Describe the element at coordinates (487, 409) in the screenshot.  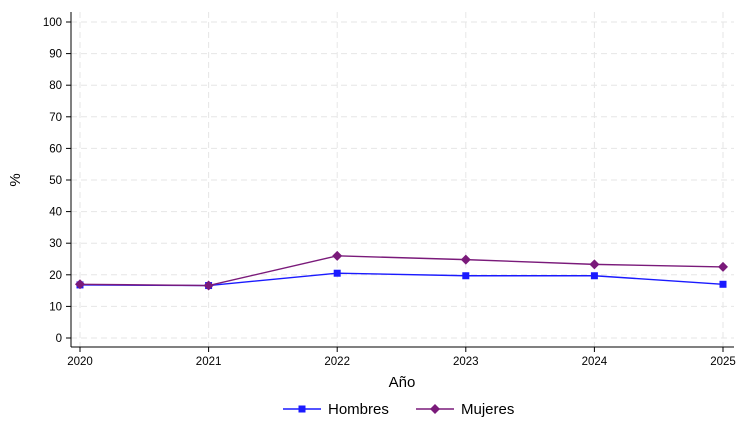
I see `legend-label-mujeres: Mujeres` at that location.